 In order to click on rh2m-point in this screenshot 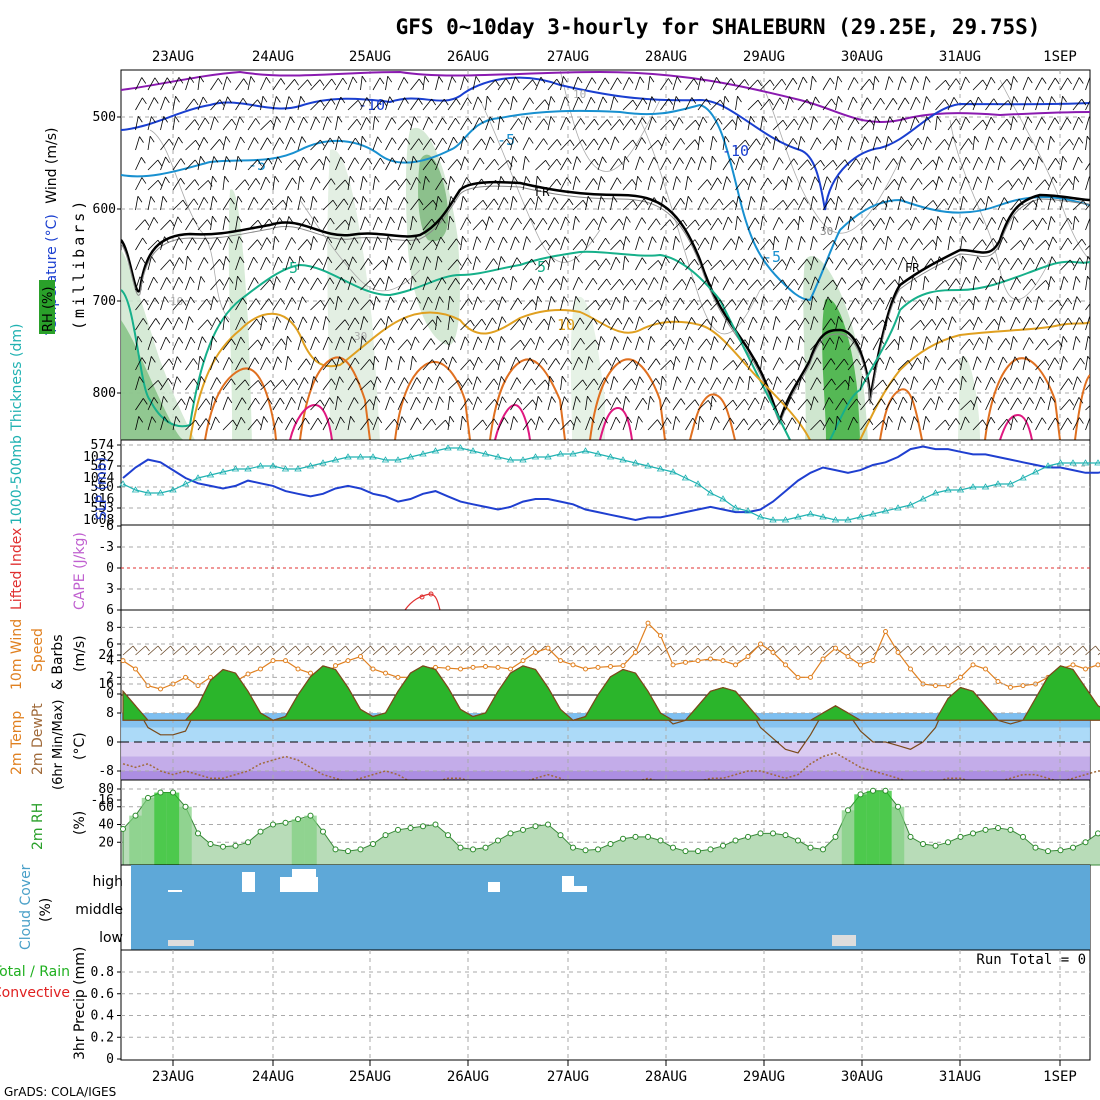, I will do `click(460, 847)`.